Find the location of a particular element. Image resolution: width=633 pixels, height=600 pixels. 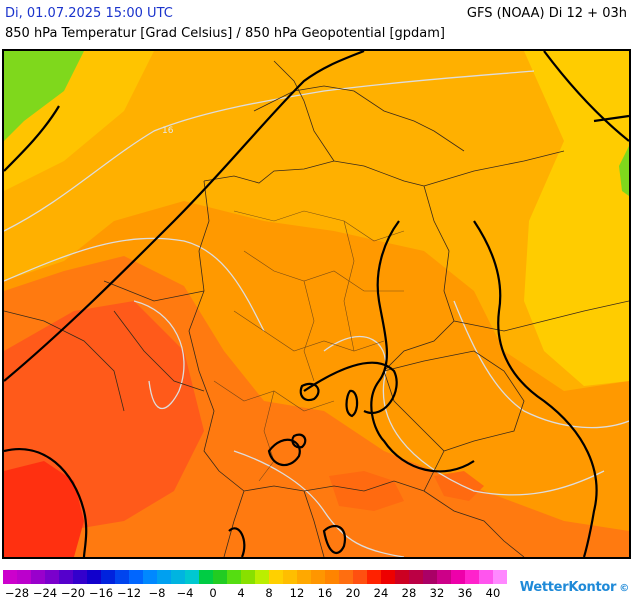

colorbar-tick-label: −24 is located at coordinates (45, 593).